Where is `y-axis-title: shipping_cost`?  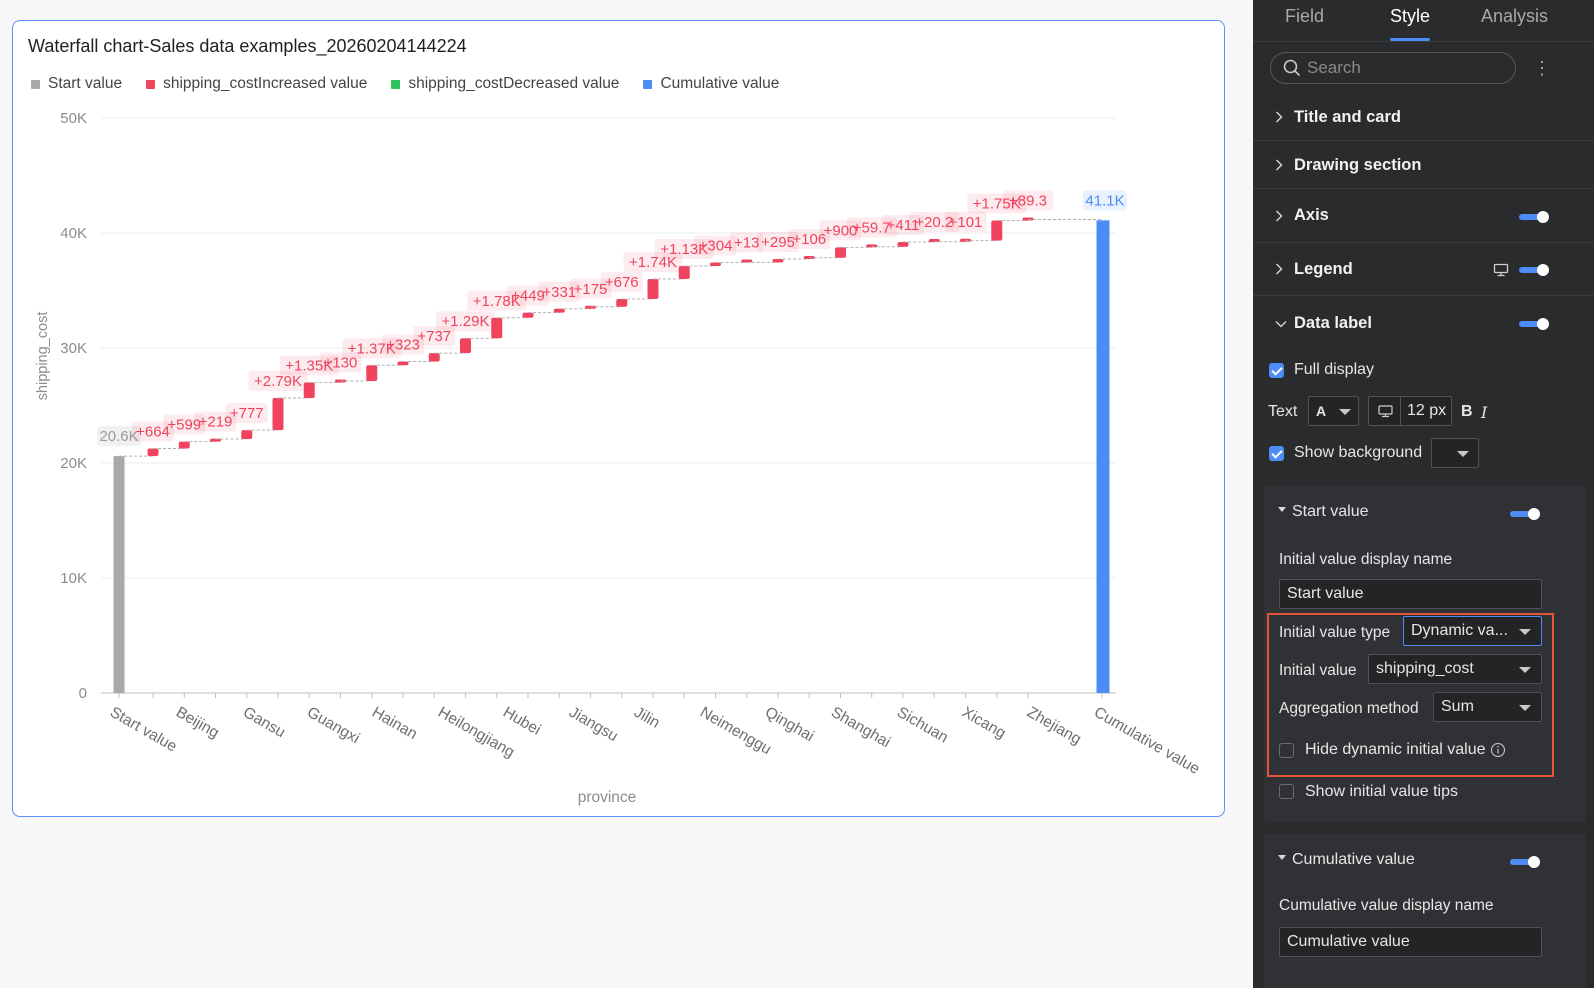 y-axis-title: shipping_cost is located at coordinates (43, 356).